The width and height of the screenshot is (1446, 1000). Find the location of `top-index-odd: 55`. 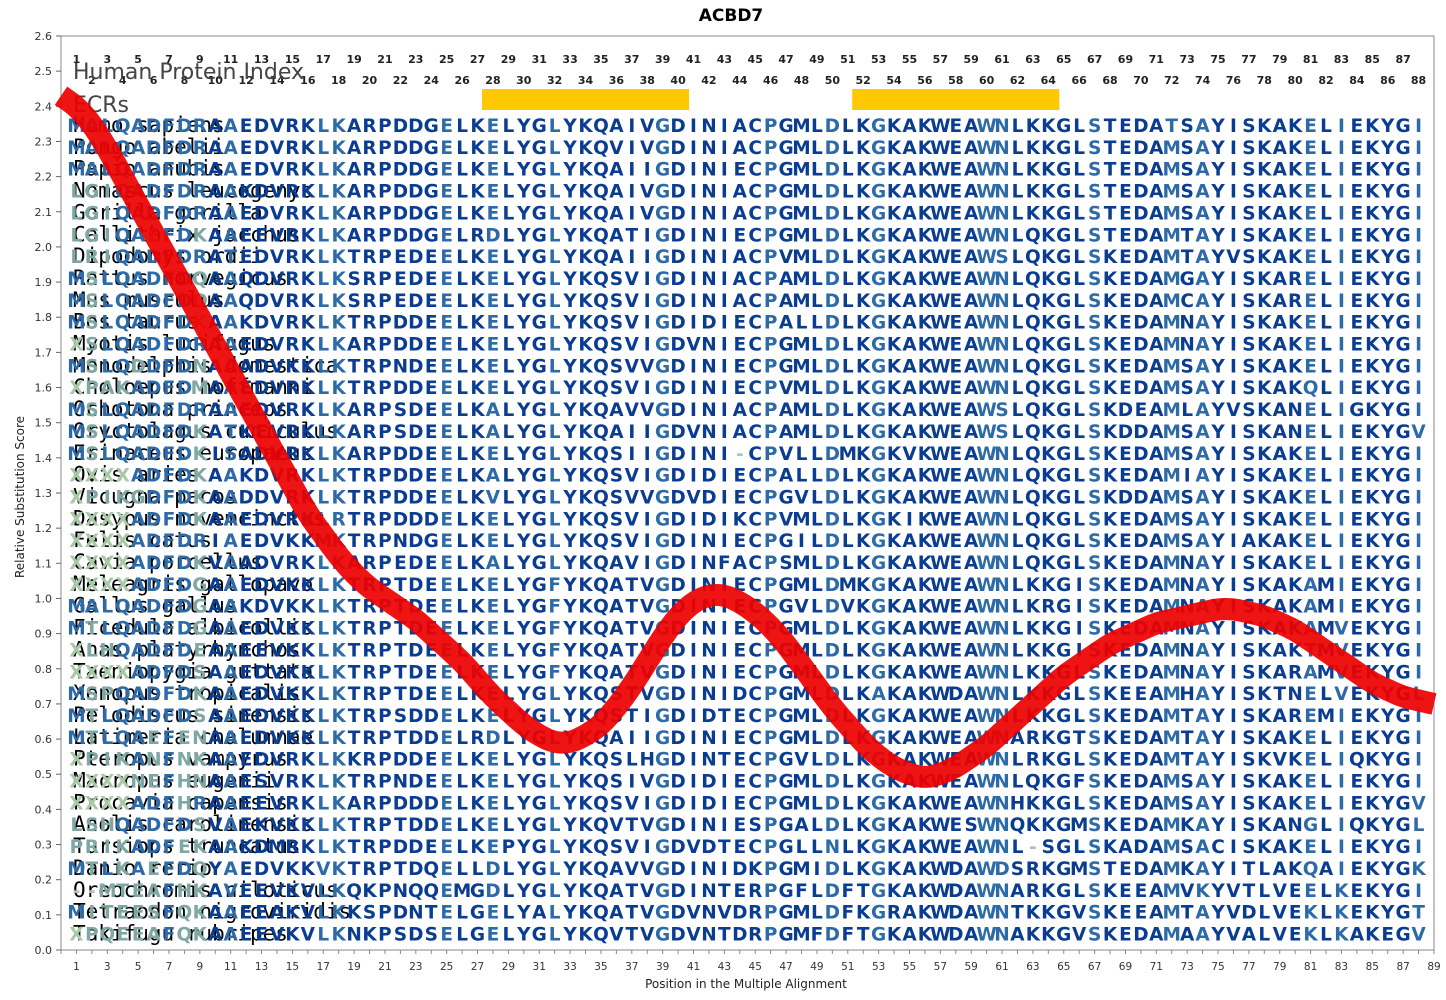

top-index-odd: 55 is located at coordinates (909, 59).